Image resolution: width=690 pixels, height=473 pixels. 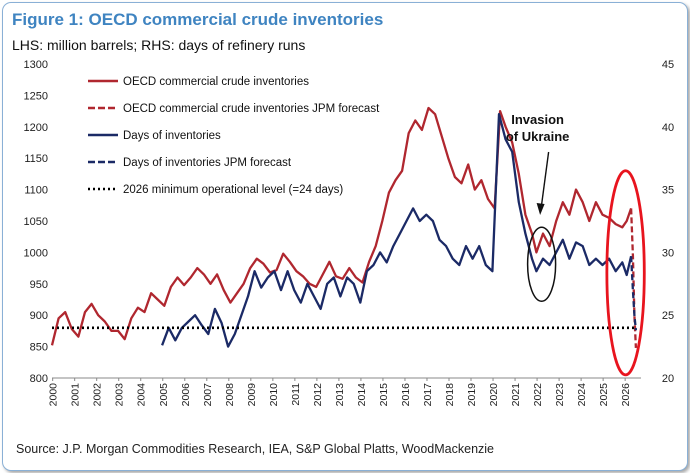 I want to click on x-tick-label: 2021, so click(x=516, y=395).